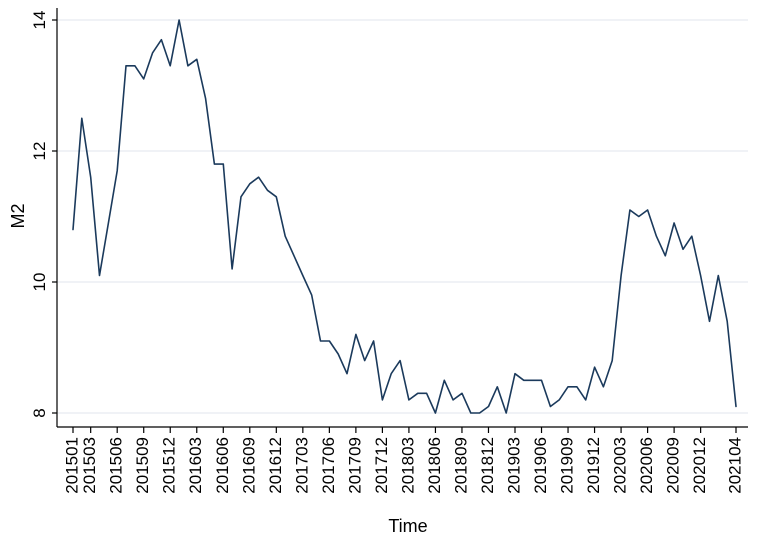 The width and height of the screenshot is (765, 544). I want to click on y-tick-label: 14, so click(39, 20).